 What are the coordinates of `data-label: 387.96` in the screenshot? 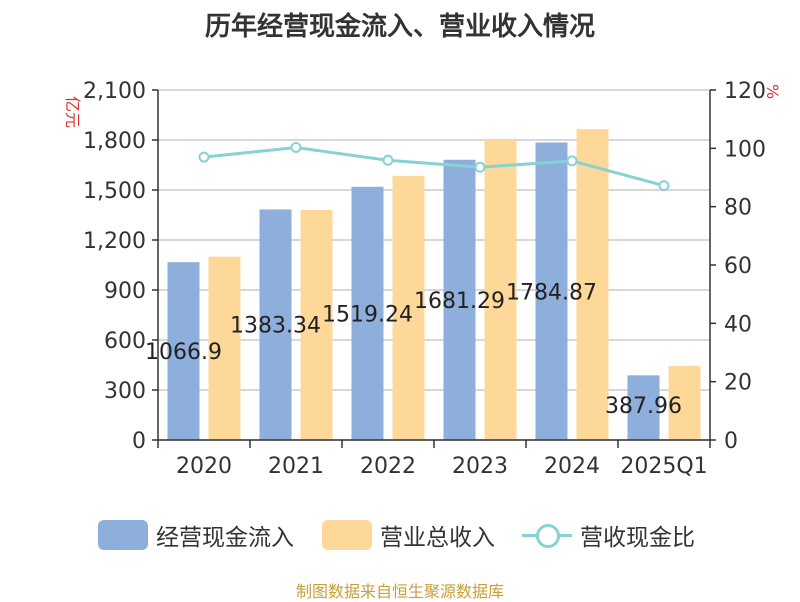 It's located at (643, 406).